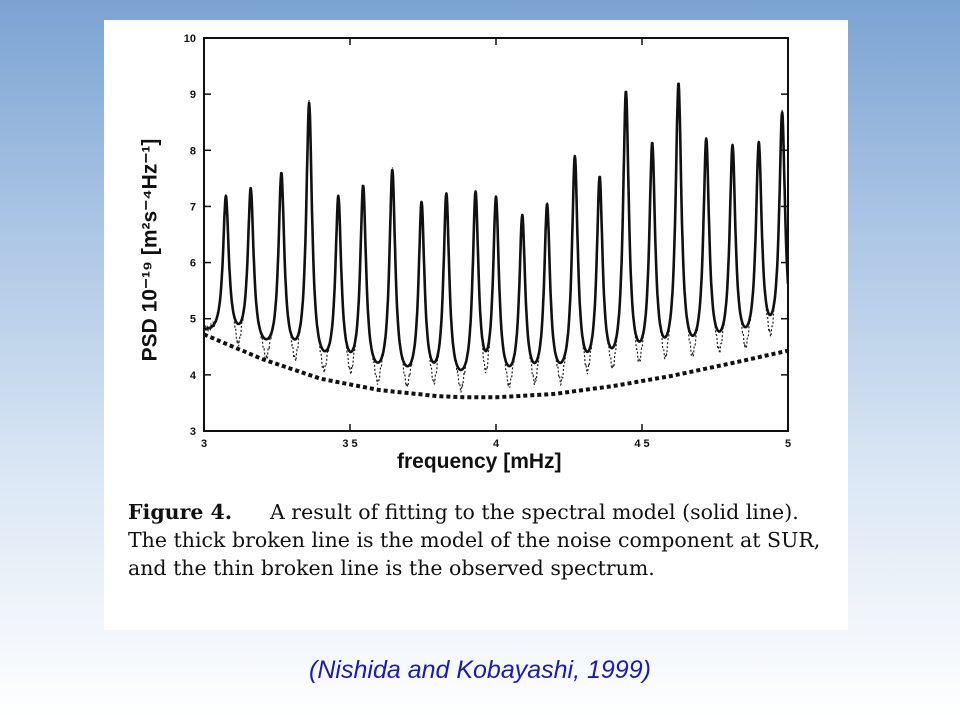  I want to click on y-tick-label: 4, so click(193, 376).